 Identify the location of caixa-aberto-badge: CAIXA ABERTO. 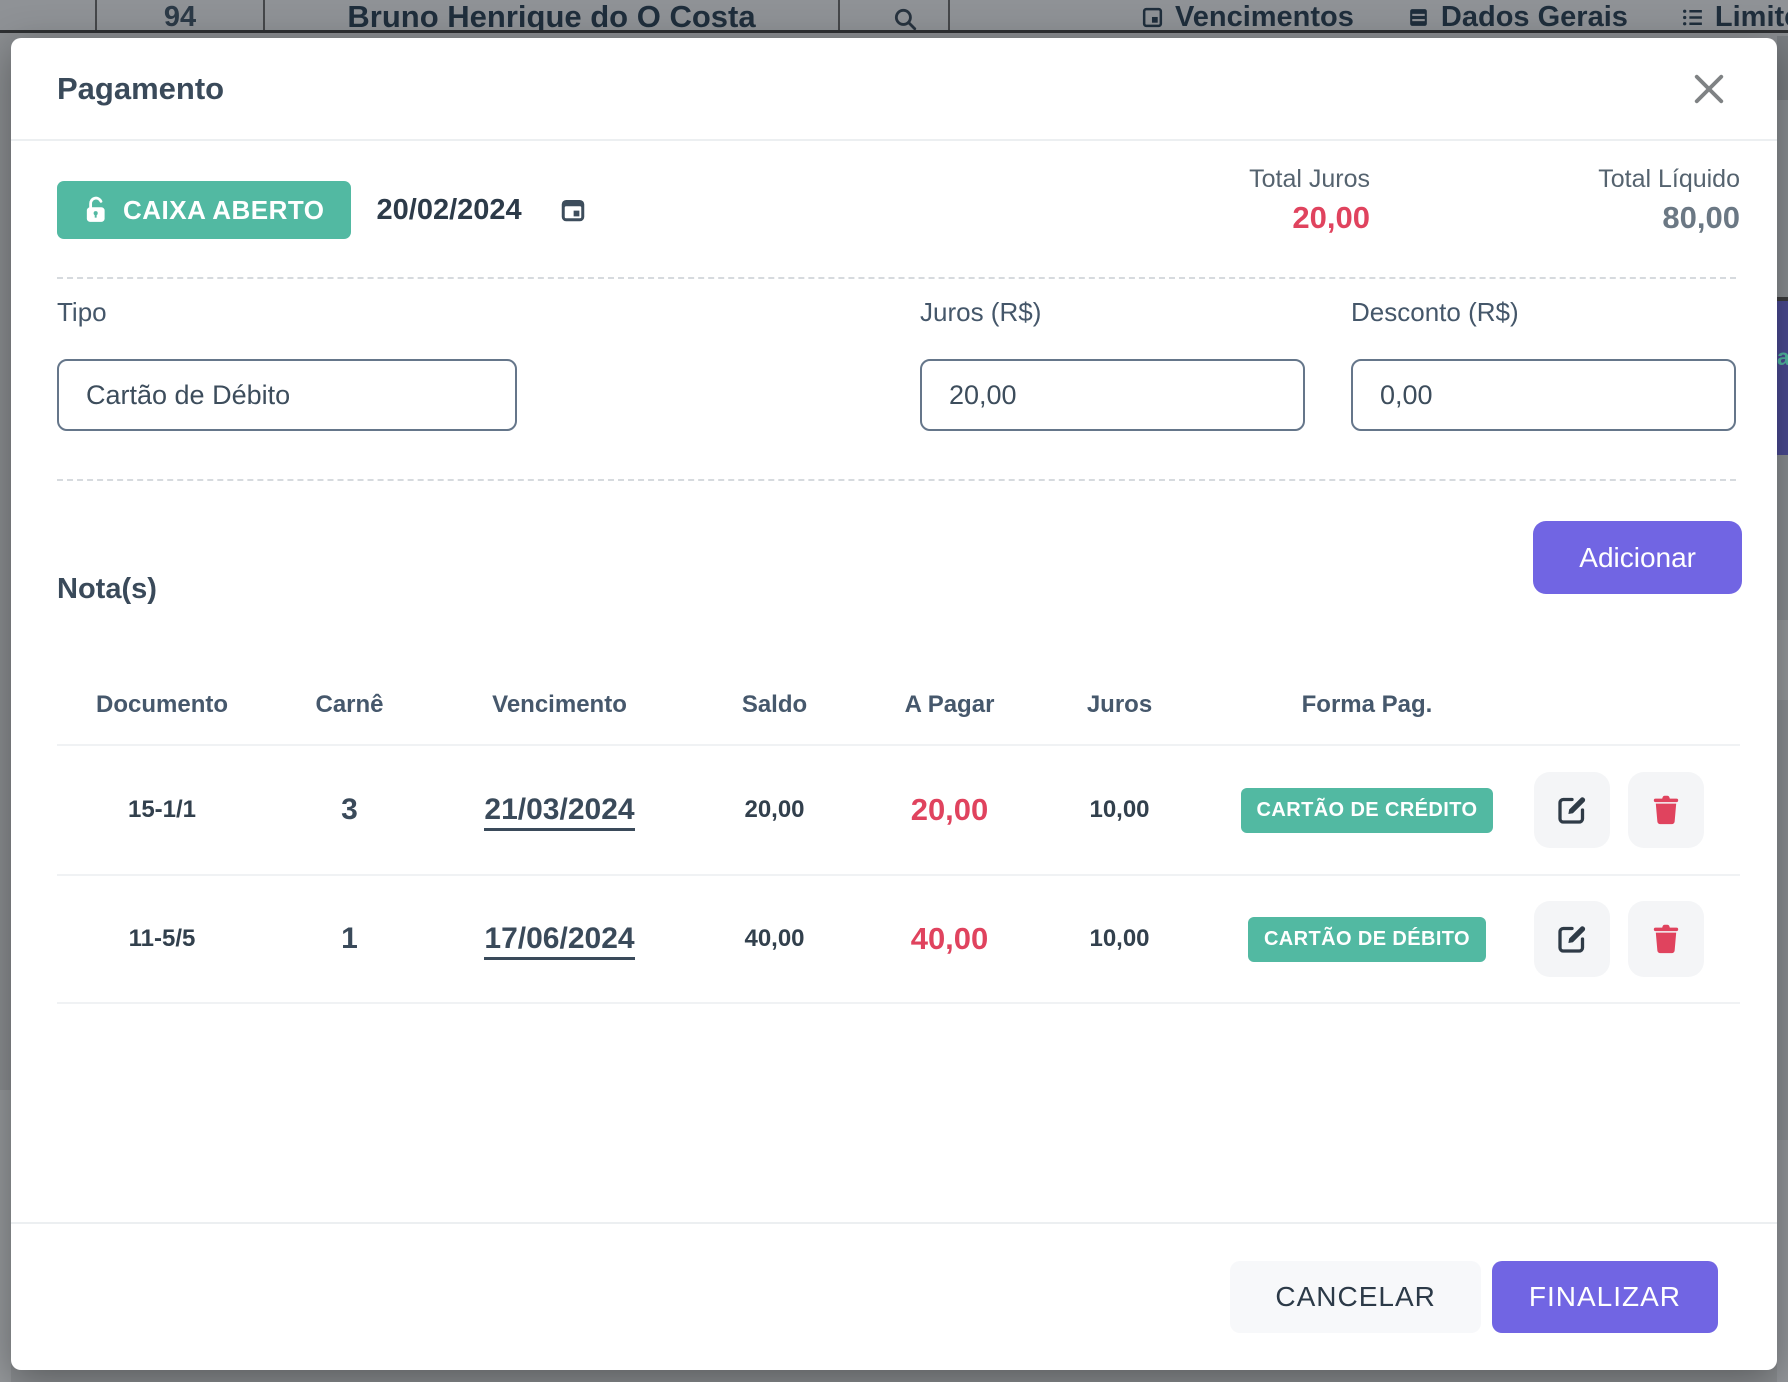
(204, 210).